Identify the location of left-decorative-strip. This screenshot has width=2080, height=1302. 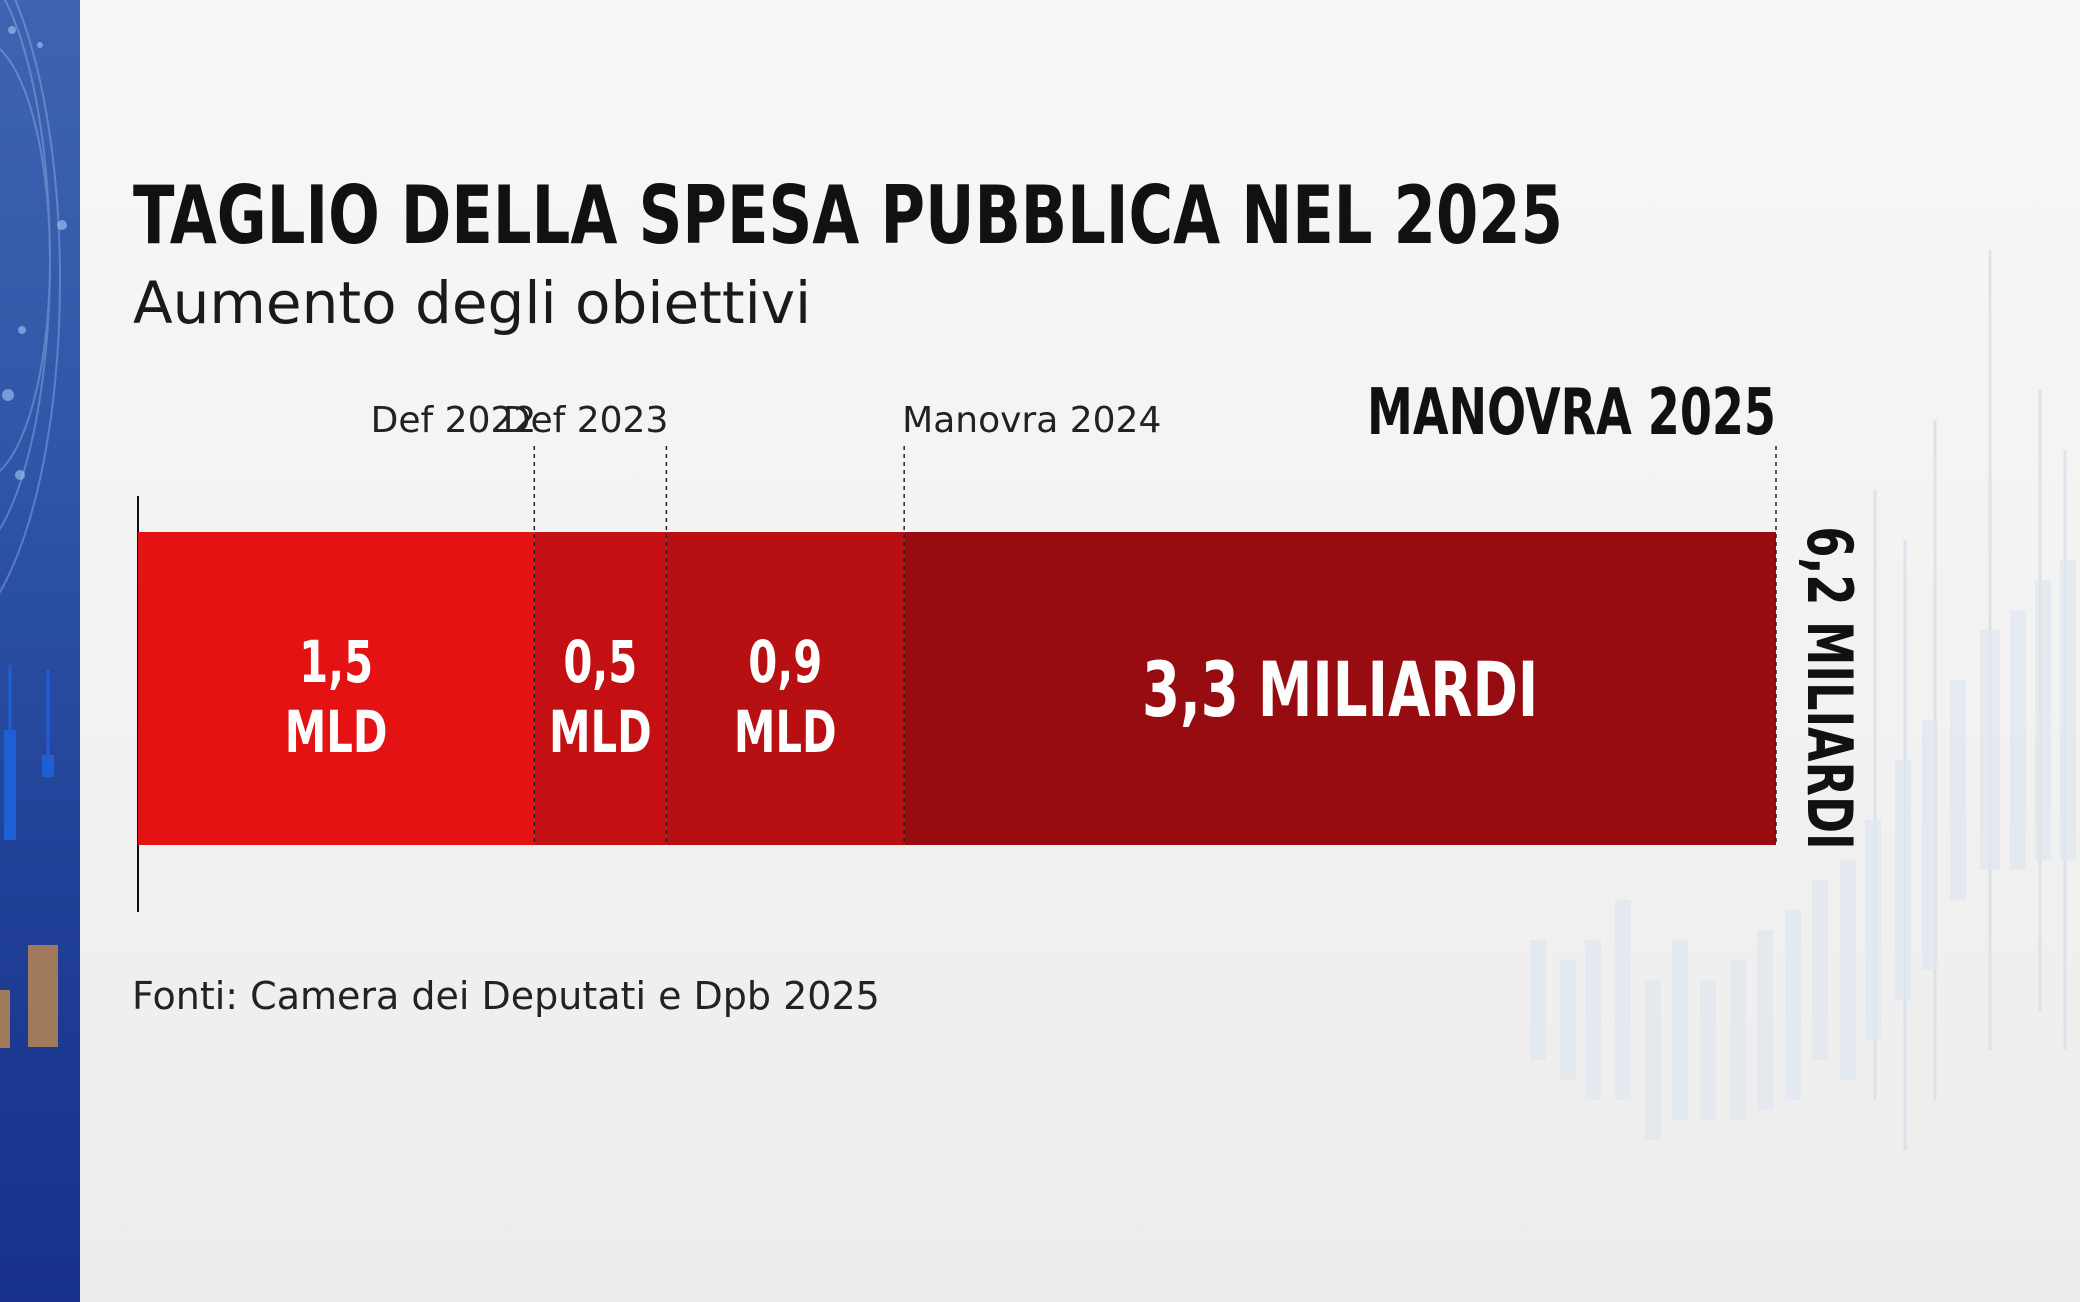
(40, 651).